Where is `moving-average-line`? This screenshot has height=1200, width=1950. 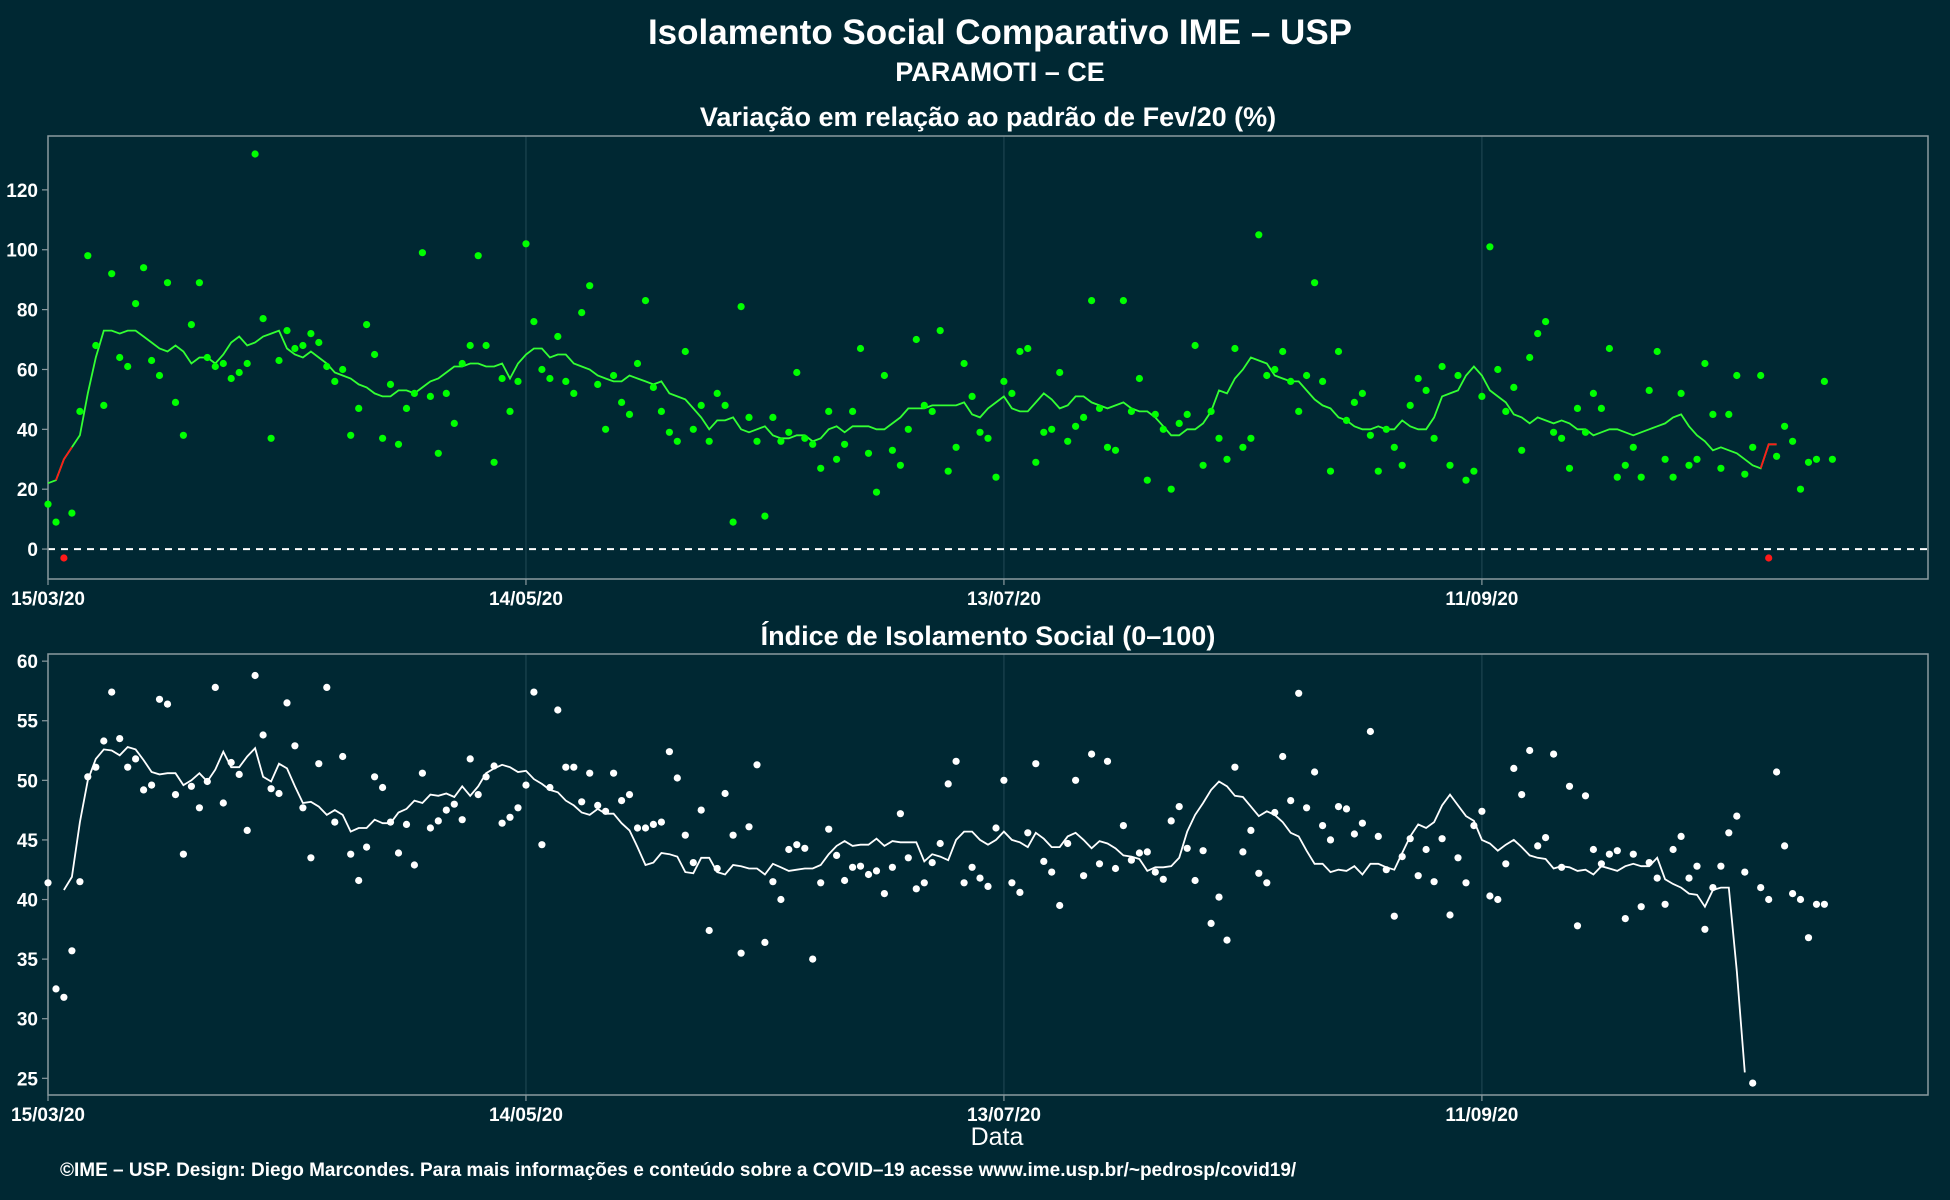 moving-average-line is located at coordinates (912, 407).